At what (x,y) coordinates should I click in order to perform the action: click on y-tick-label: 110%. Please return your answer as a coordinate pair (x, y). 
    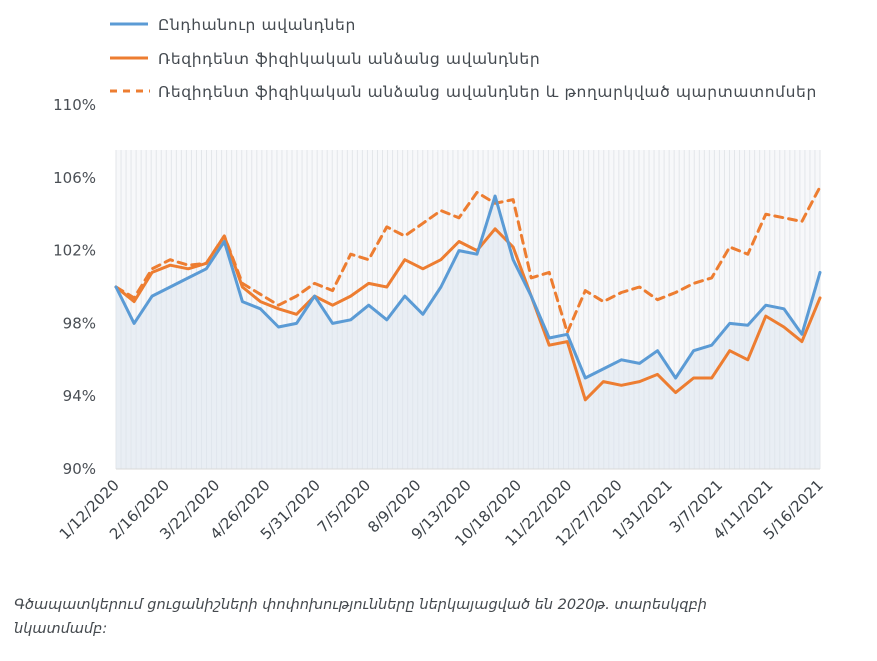
    Looking at the image, I should click on (74, 105).